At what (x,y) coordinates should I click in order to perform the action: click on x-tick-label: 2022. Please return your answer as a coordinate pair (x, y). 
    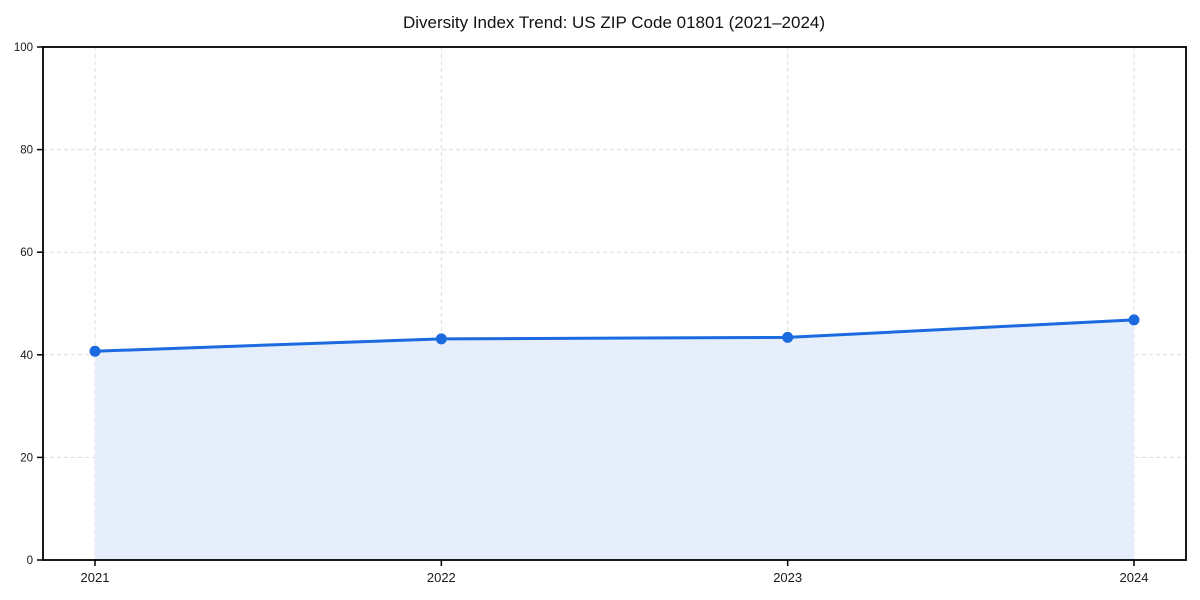
    Looking at the image, I should click on (441, 577).